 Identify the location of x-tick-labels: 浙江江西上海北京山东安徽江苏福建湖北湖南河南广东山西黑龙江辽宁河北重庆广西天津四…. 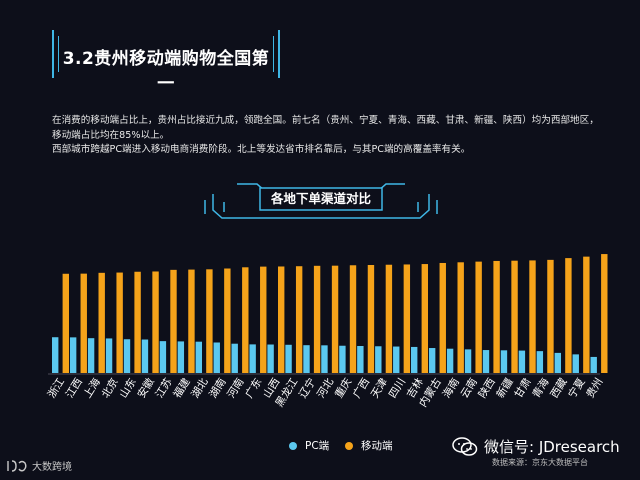
(326, 392).